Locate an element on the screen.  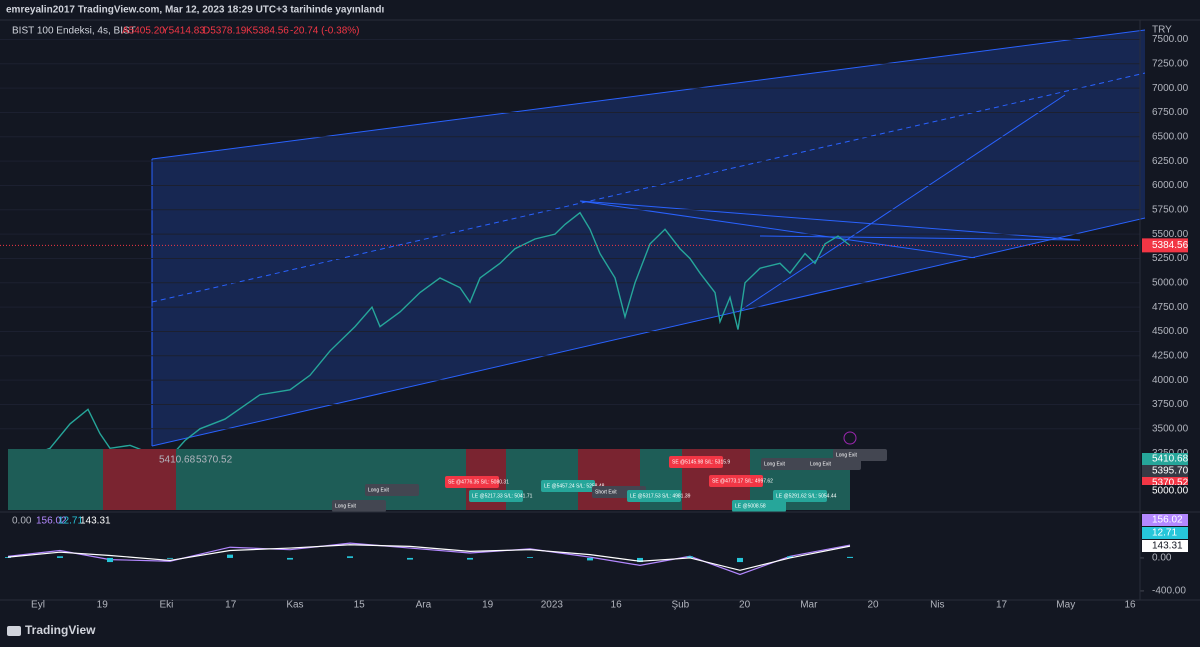
alert-icon is located at coordinates (850, 438).